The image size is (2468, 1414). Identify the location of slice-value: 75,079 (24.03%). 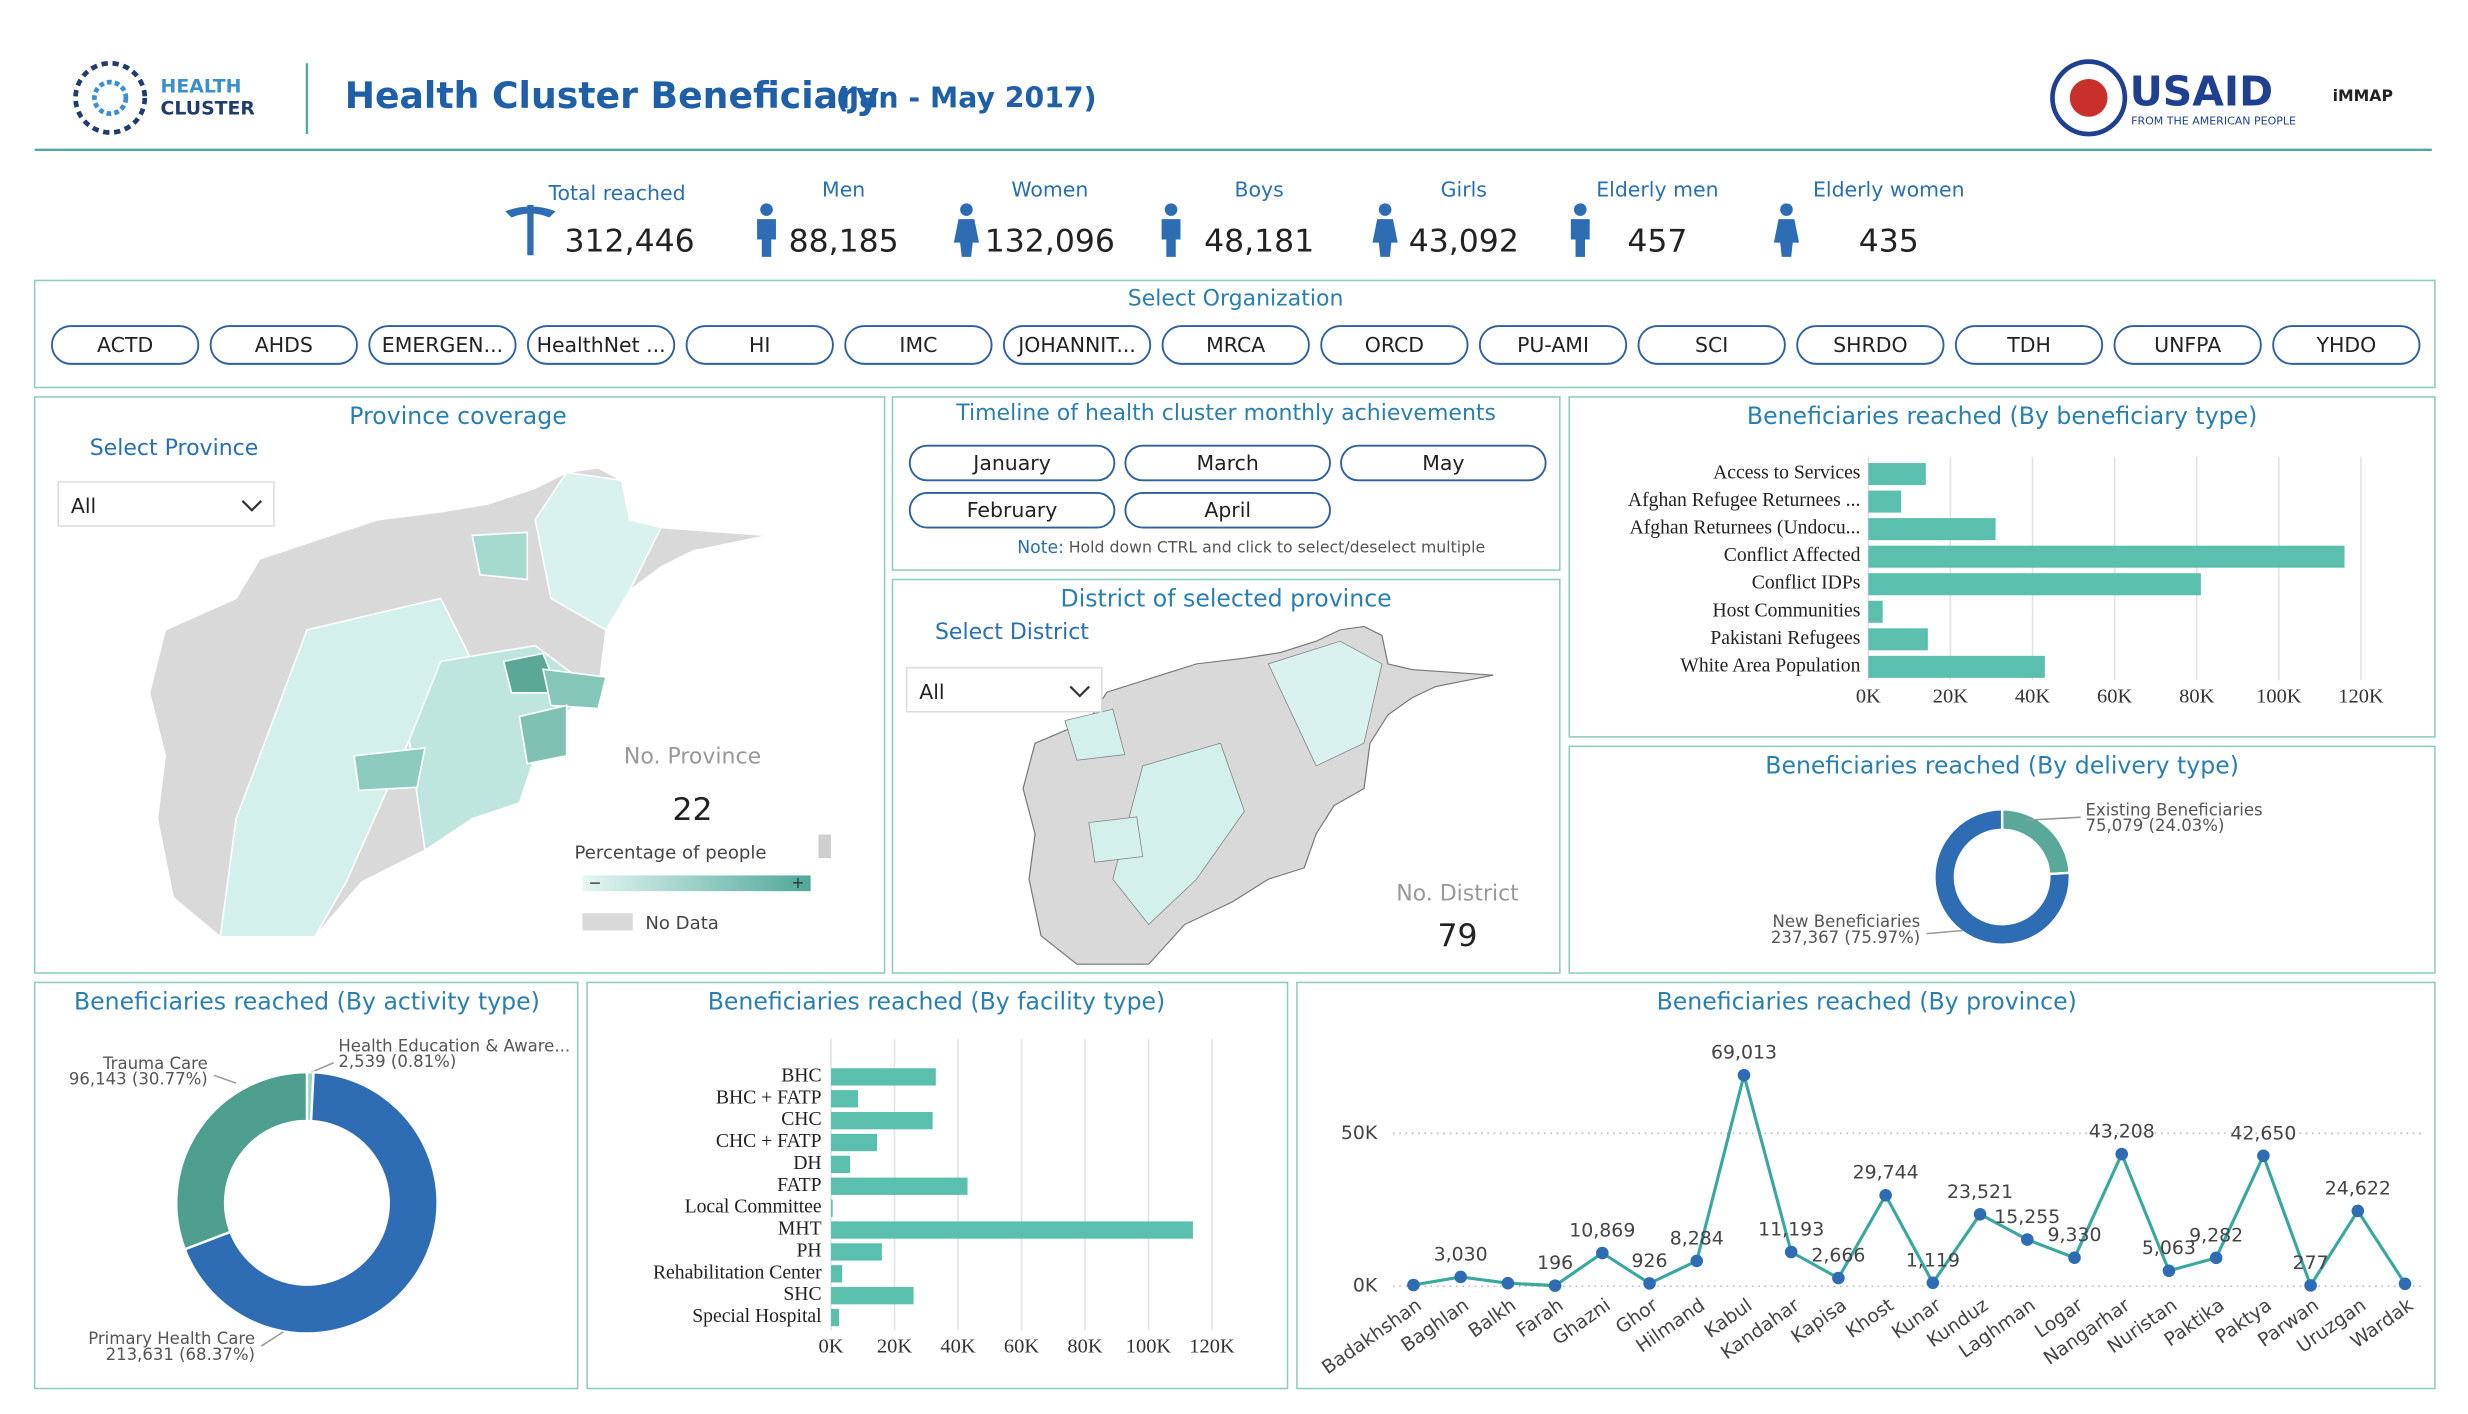
(2155, 825).